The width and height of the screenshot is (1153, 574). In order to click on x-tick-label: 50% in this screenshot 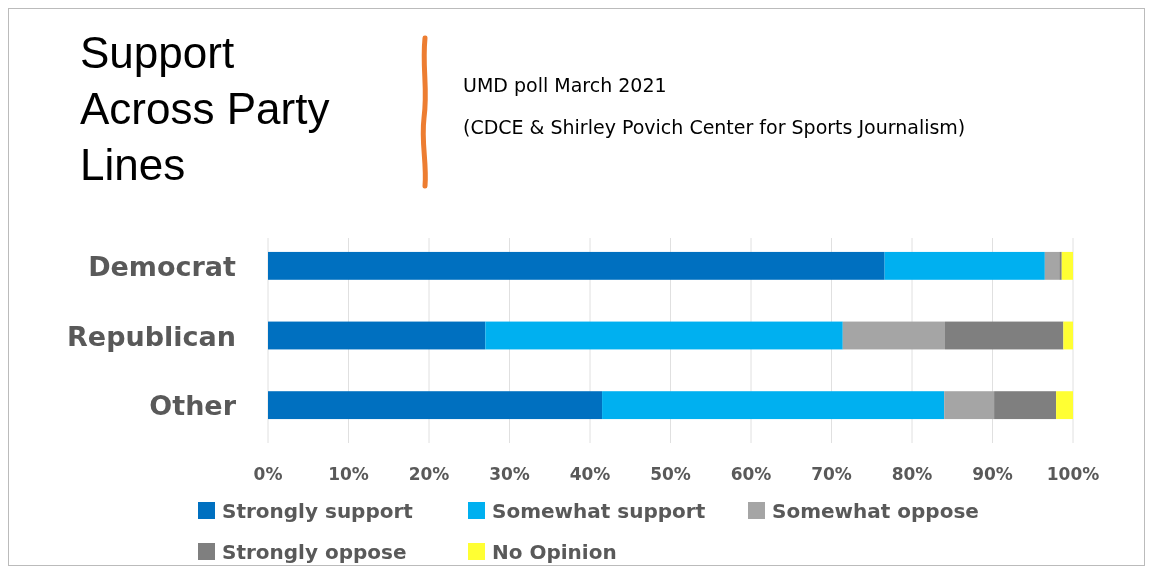, I will do `click(670, 474)`.